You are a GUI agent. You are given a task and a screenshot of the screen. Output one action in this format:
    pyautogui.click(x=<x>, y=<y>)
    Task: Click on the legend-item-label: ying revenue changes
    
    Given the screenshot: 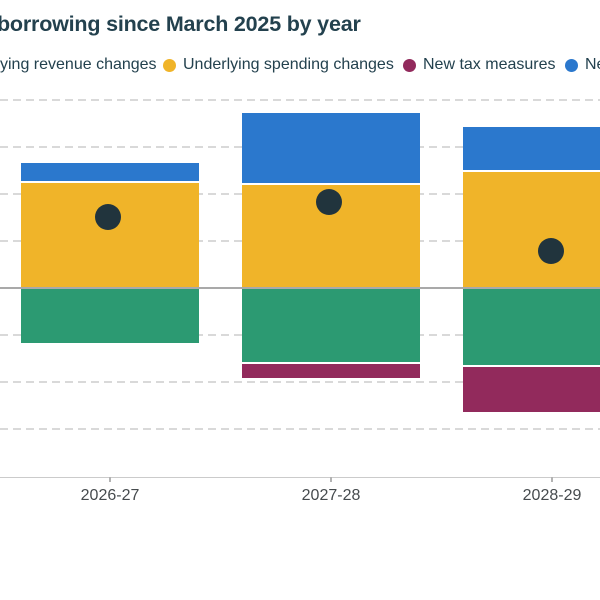 What is the action you would take?
    pyautogui.click(x=78, y=64)
    